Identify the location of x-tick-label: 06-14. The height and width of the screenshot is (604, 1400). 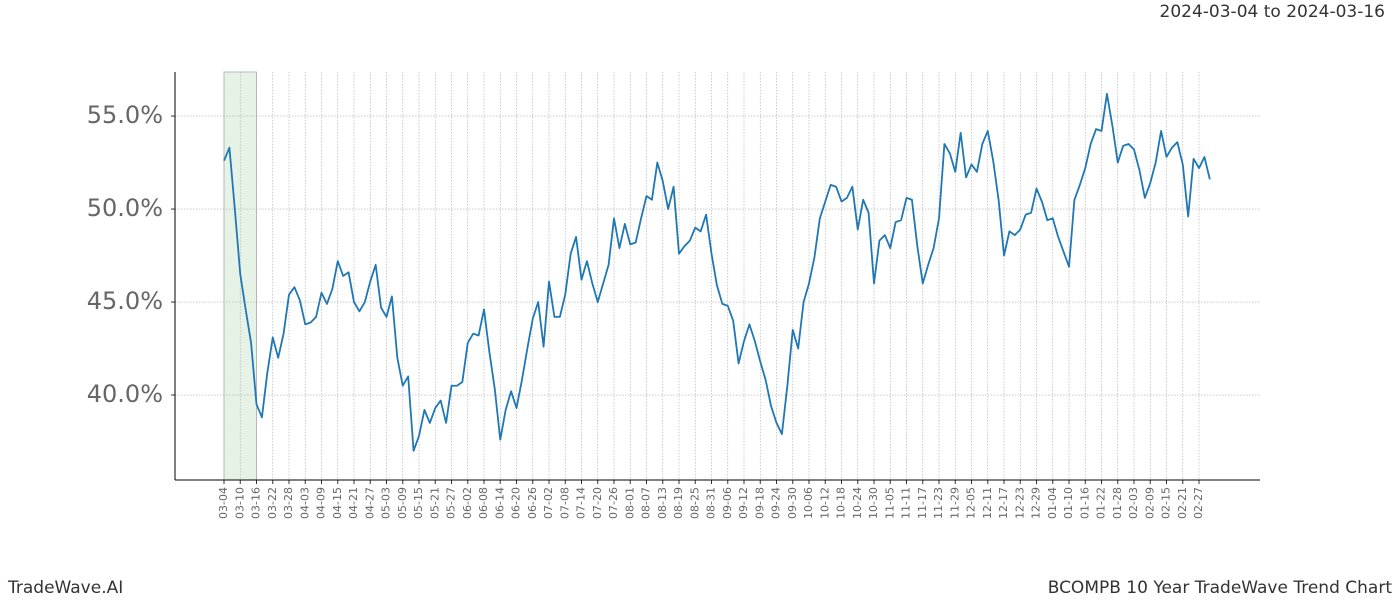
(499, 503).